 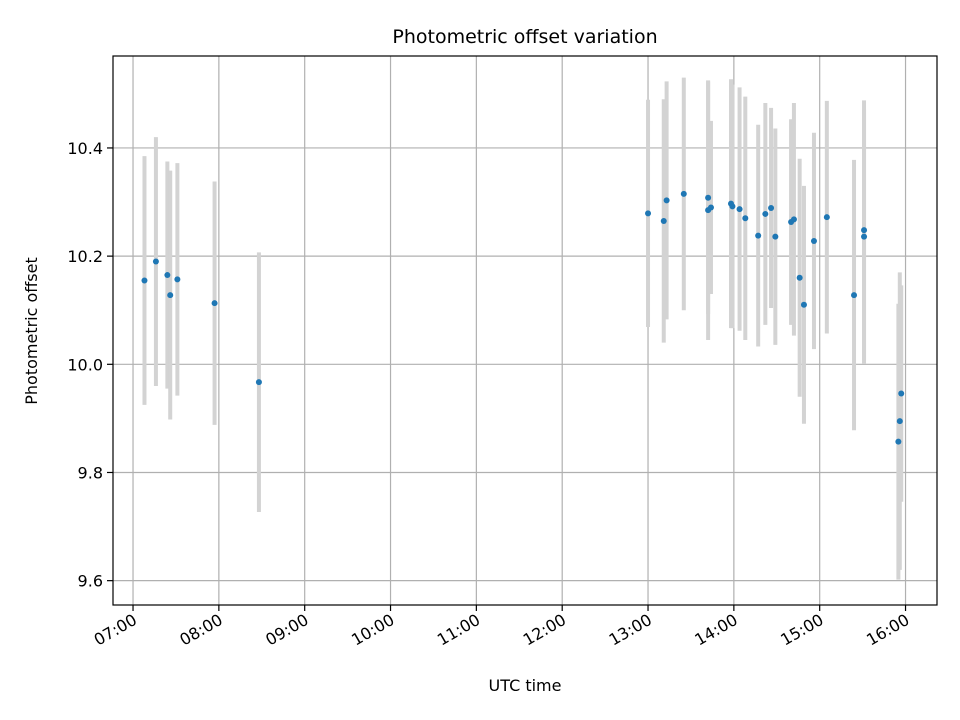 What do you see at coordinates (90, 472) in the screenshot?
I see `y-tick-label: 9.8` at bounding box center [90, 472].